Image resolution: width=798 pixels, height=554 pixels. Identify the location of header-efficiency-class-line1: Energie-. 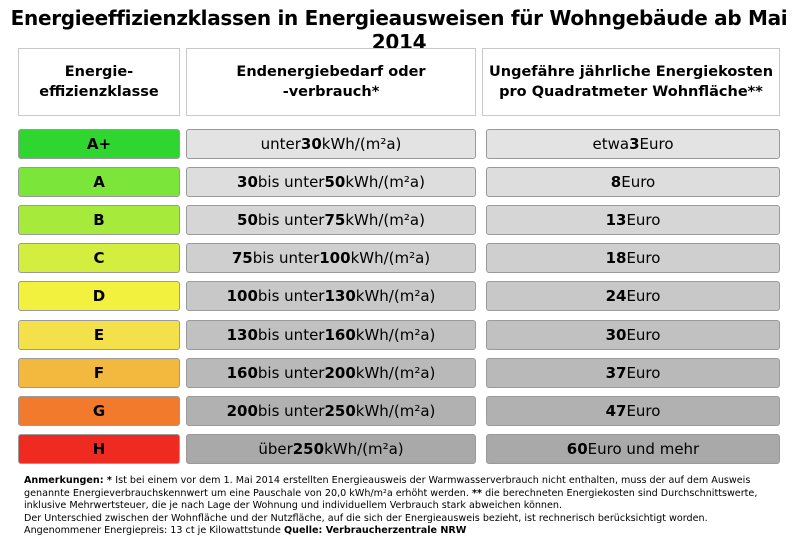
(99, 72).